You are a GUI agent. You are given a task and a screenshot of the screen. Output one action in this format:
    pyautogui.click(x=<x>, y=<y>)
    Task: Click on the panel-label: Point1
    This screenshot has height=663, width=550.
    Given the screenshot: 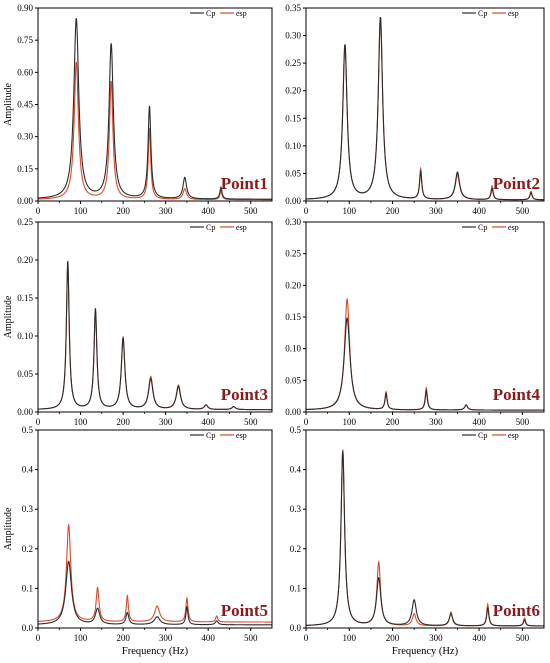 What is the action you would take?
    pyautogui.click(x=244, y=183)
    